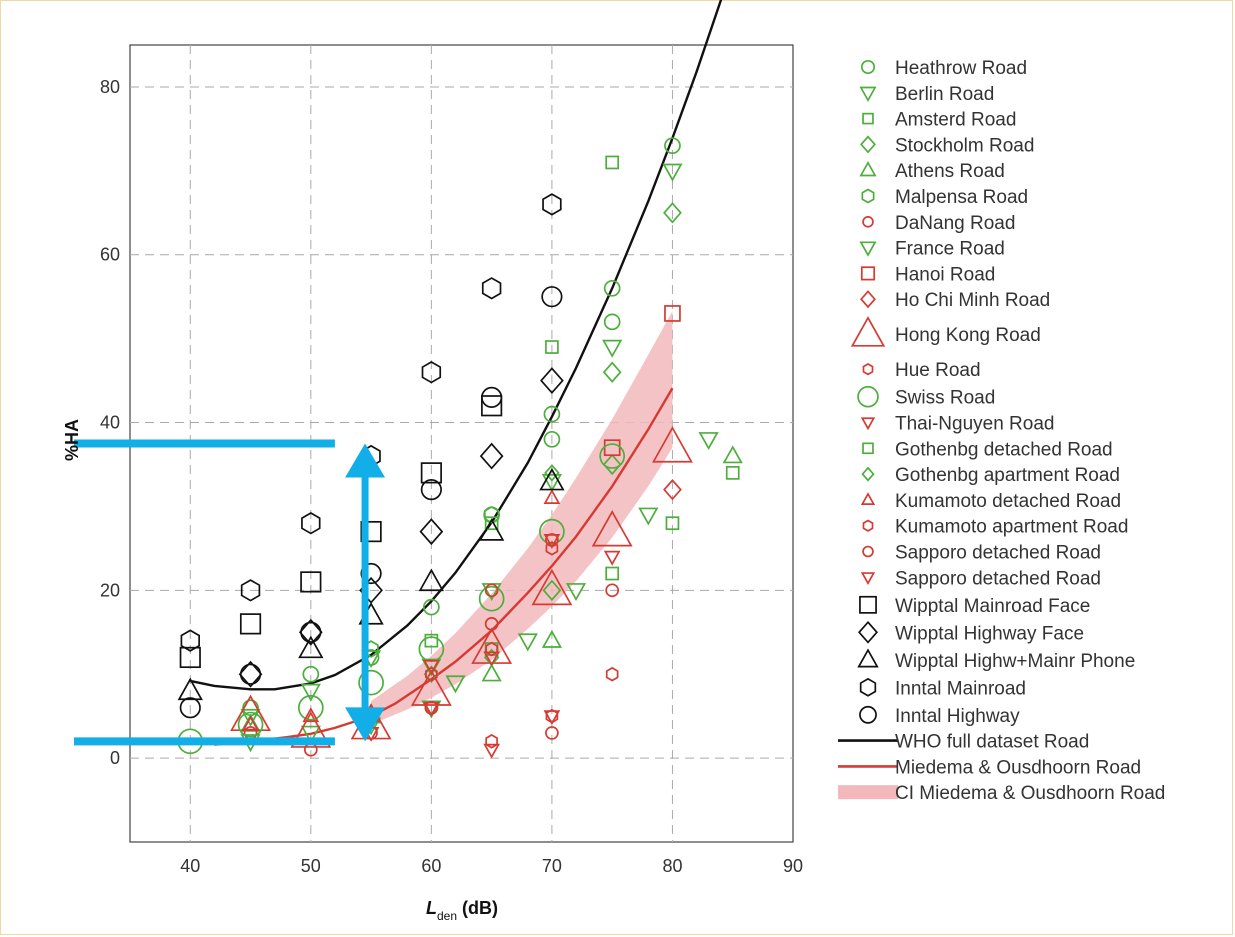 The height and width of the screenshot is (937, 1235). Describe the element at coordinates (974, 424) in the screenshot. I see `legend-label: Thai-Nguyen Road` at that location.